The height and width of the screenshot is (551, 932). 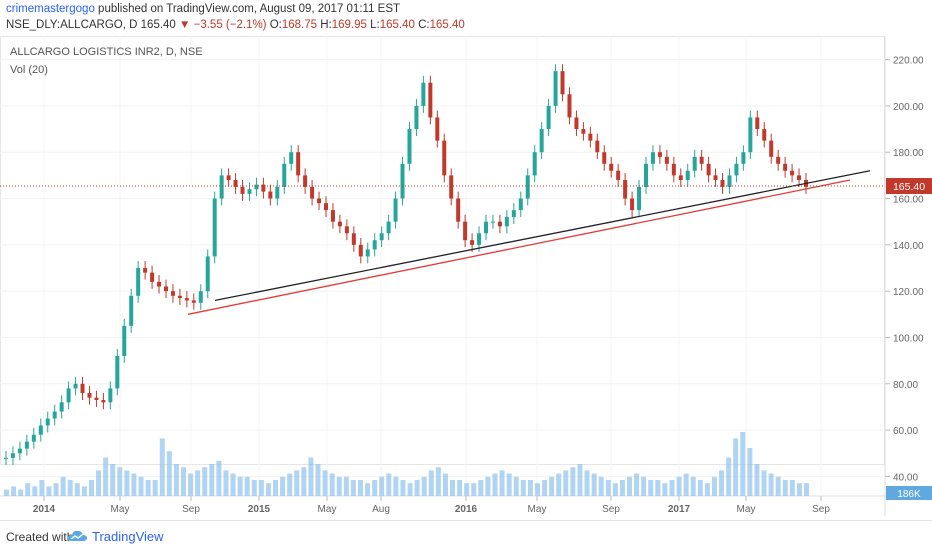 I want to click on tradingview-cloud-icon, so click(x=77, y=535).